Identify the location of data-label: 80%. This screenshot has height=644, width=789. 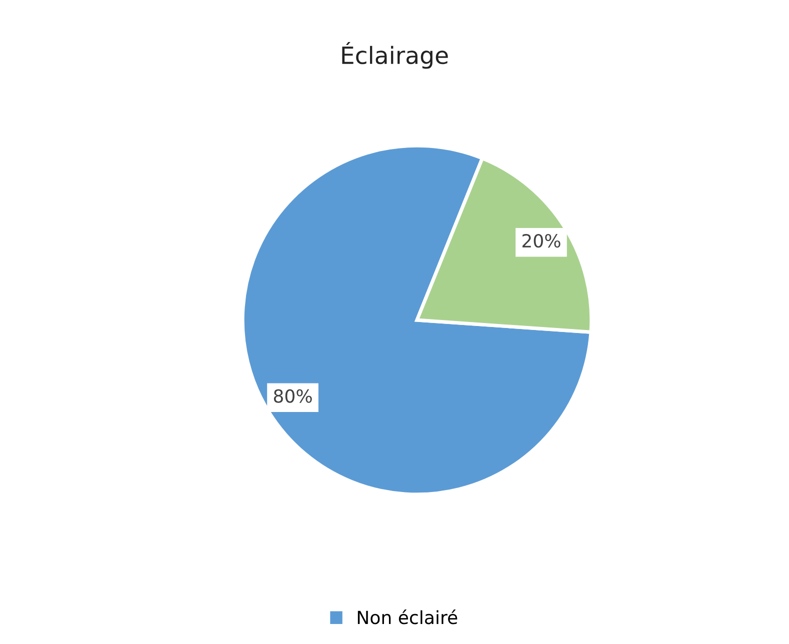
(293, 396).